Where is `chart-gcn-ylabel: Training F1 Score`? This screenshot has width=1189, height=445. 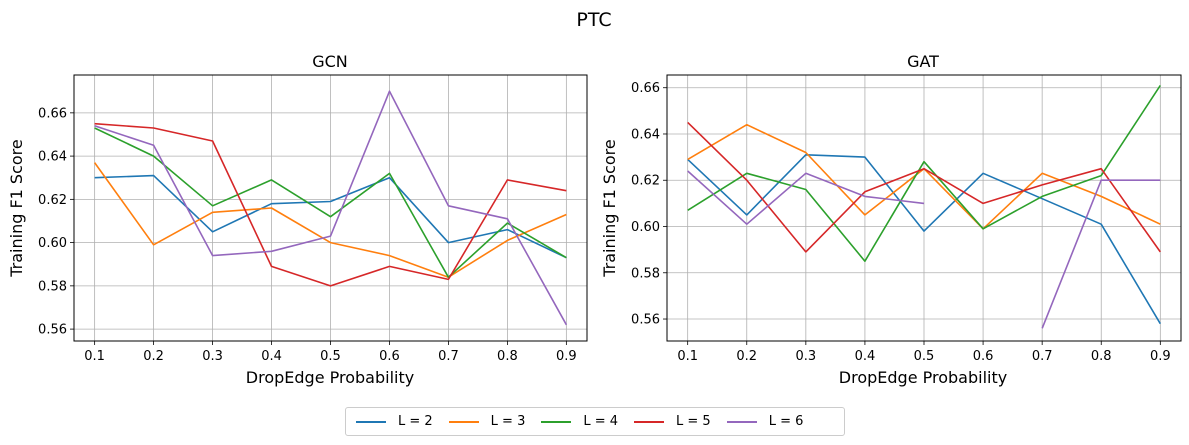 chart-gcn-ylabel: Training F1 Score is located at coordinates (16, 208).